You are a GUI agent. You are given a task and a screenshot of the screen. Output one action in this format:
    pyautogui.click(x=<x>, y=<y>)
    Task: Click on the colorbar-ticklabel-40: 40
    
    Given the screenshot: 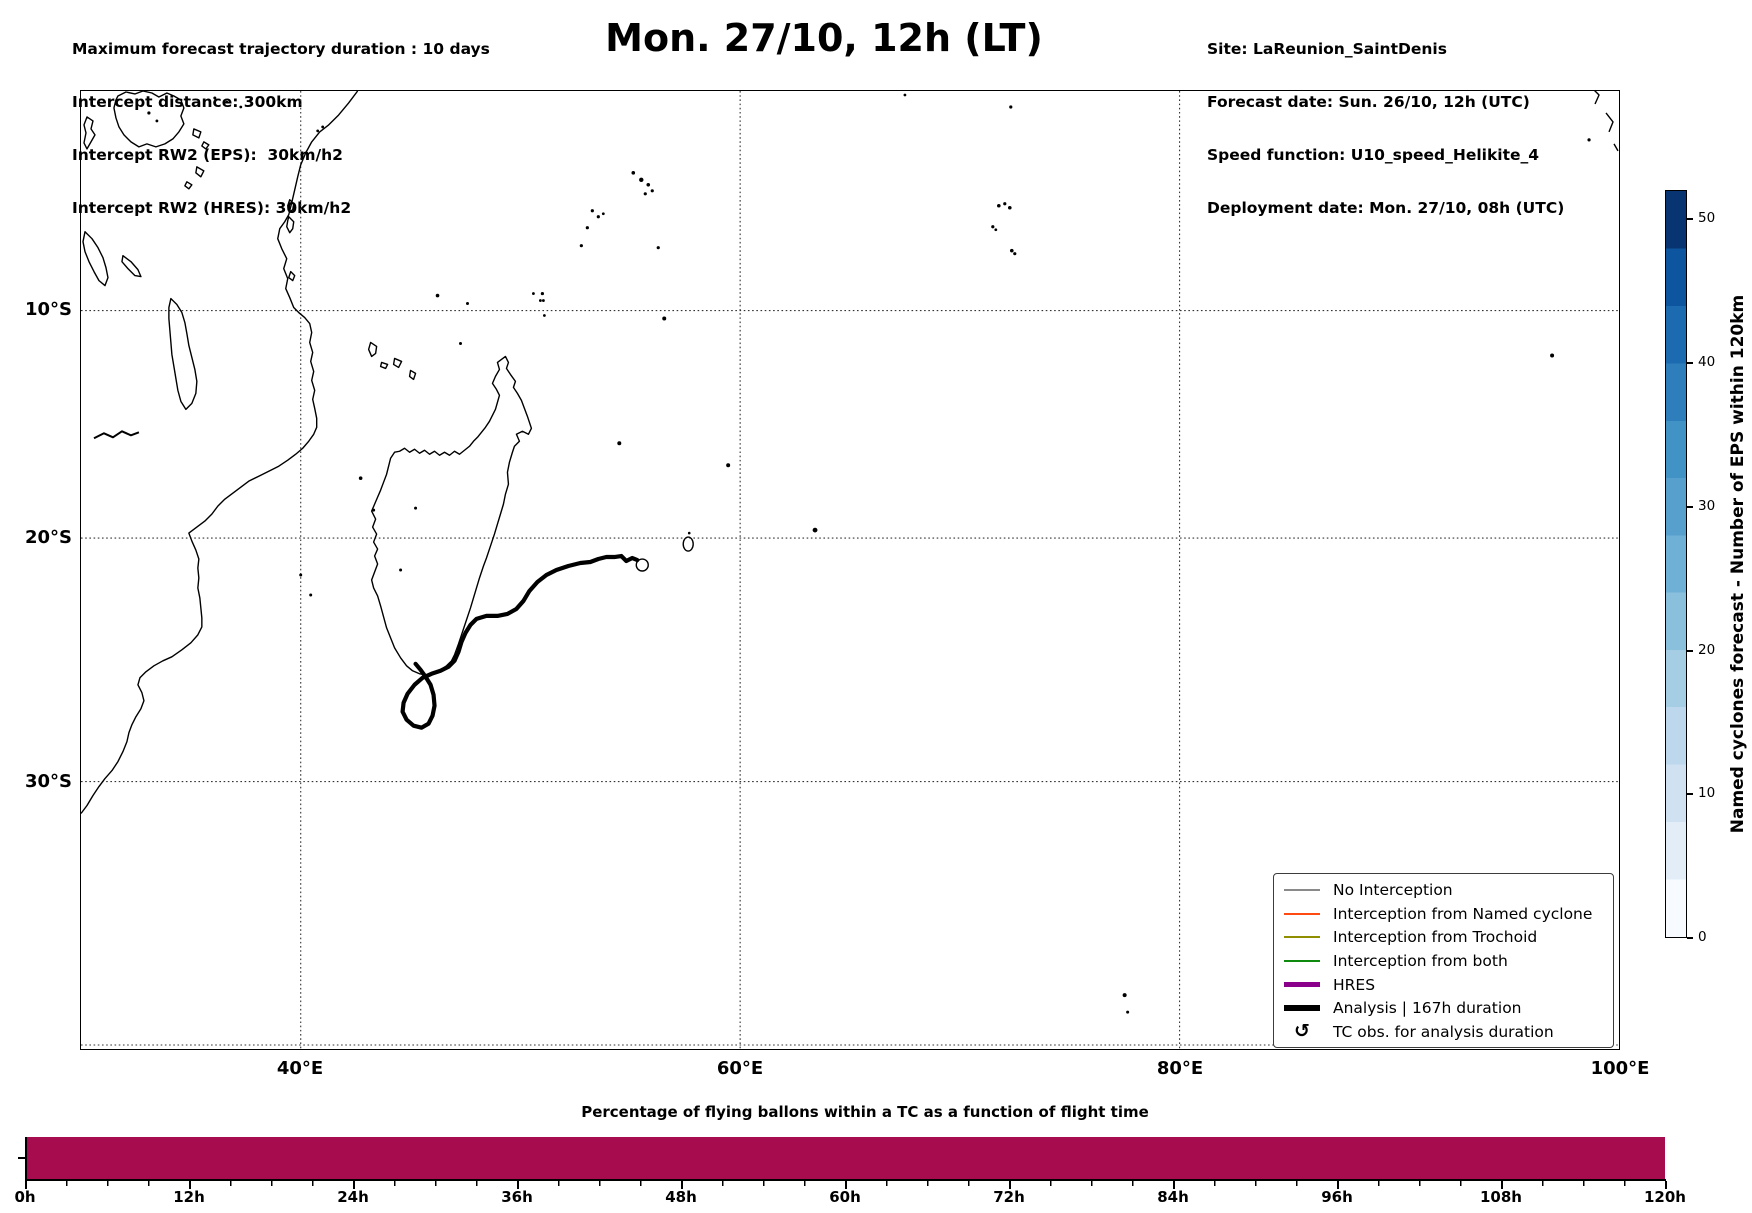 What is the action you would take?
    pyautogui.click(x=1707, y=362)
    